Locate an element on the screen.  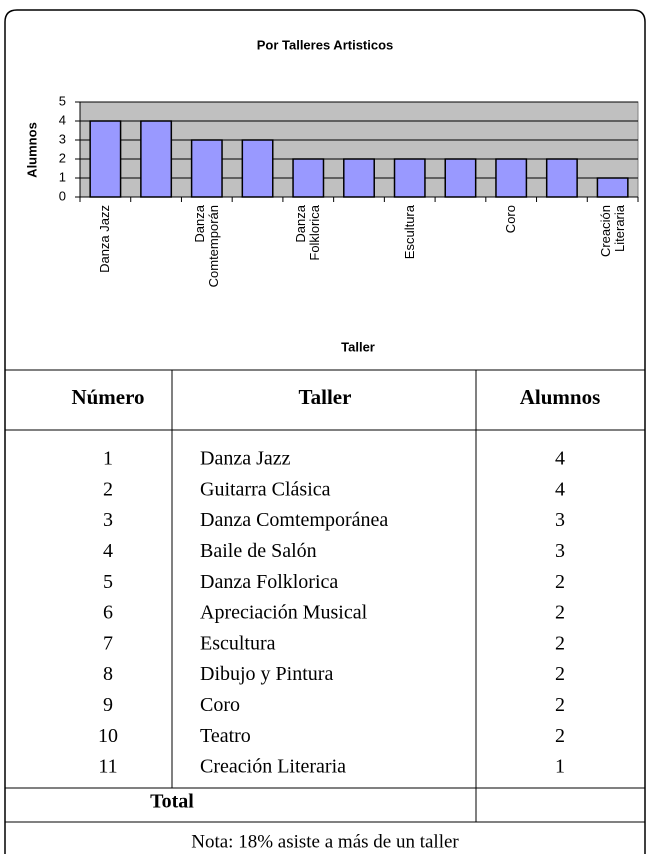
y-tick-label: 2 is located at coordinates (62, 157).